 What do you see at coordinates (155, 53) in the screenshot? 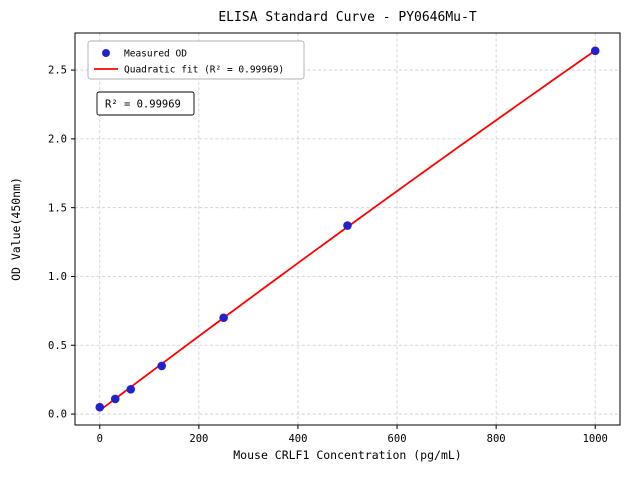
I see `legend-item-label: Measured OD` at bounding box center [155, 53].